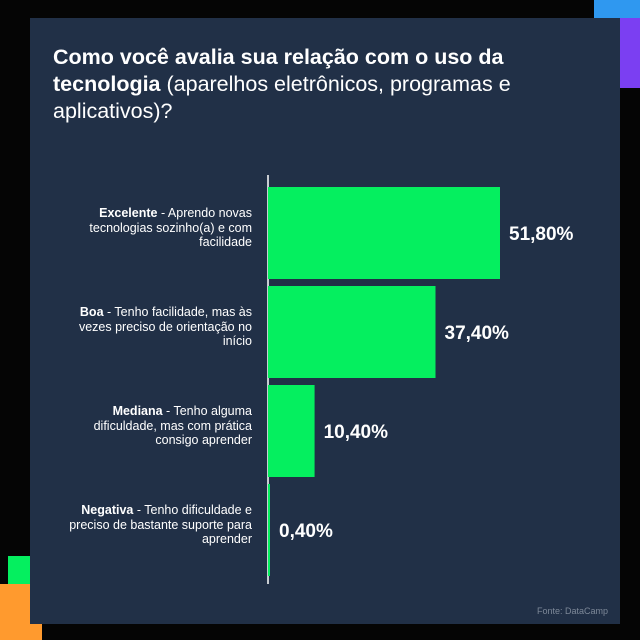 This screenshot has width=640, height=640. What do you see at coordinates (572, 611) in the screenshot?
I see `source-note: Fonte: DataCamp` at bounding box center [572, 611].